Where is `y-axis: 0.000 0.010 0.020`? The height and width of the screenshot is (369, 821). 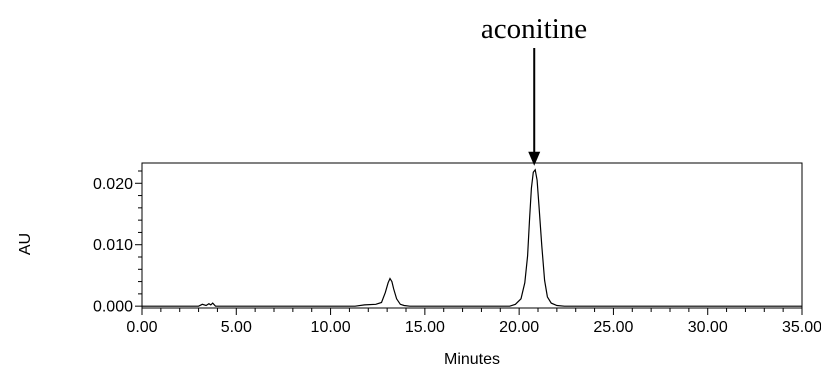
y-axis: 0.000 0.010 0.020 is located at coordinates (117, 246).